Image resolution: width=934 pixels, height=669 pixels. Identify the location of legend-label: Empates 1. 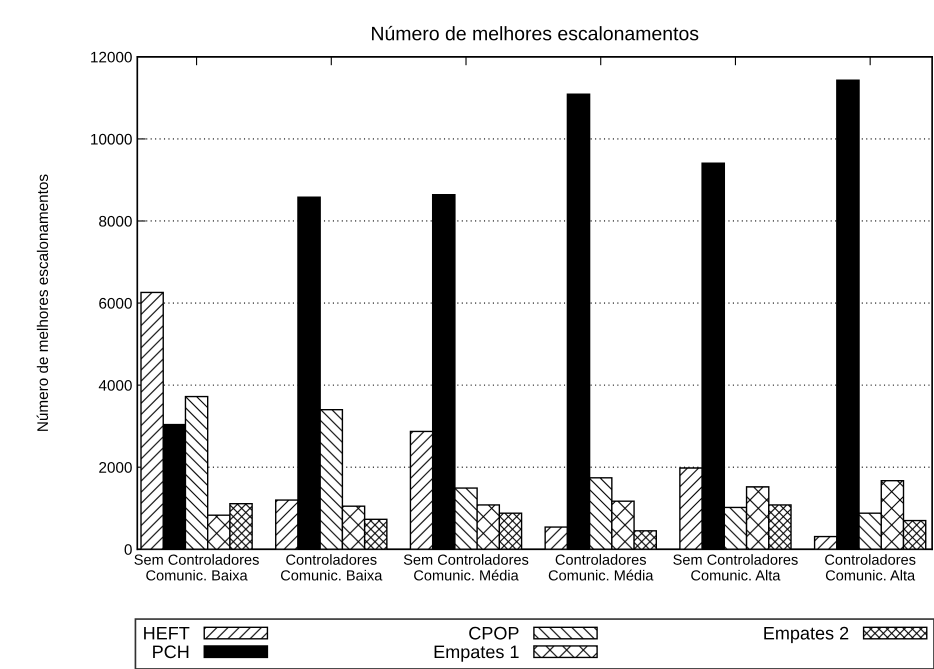
(476, 654).